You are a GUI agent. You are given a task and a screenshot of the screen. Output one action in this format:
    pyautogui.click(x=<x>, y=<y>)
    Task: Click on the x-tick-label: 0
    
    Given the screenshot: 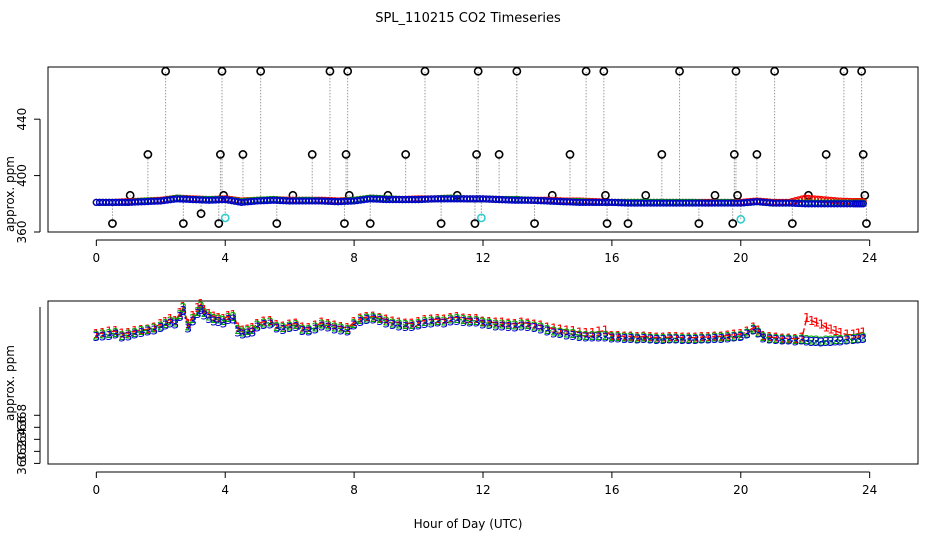 What is the action you would take?
    pyautogui.click(x=97, y=258)
    